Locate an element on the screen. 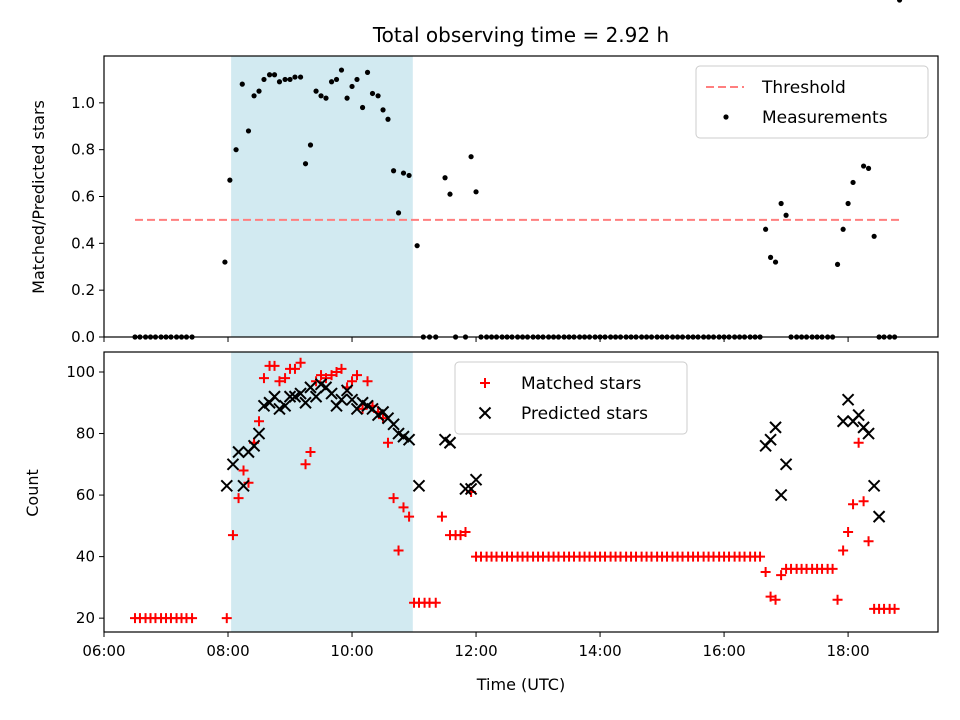  x-tick-label: 06:00 is located at coordinates (103, 651).